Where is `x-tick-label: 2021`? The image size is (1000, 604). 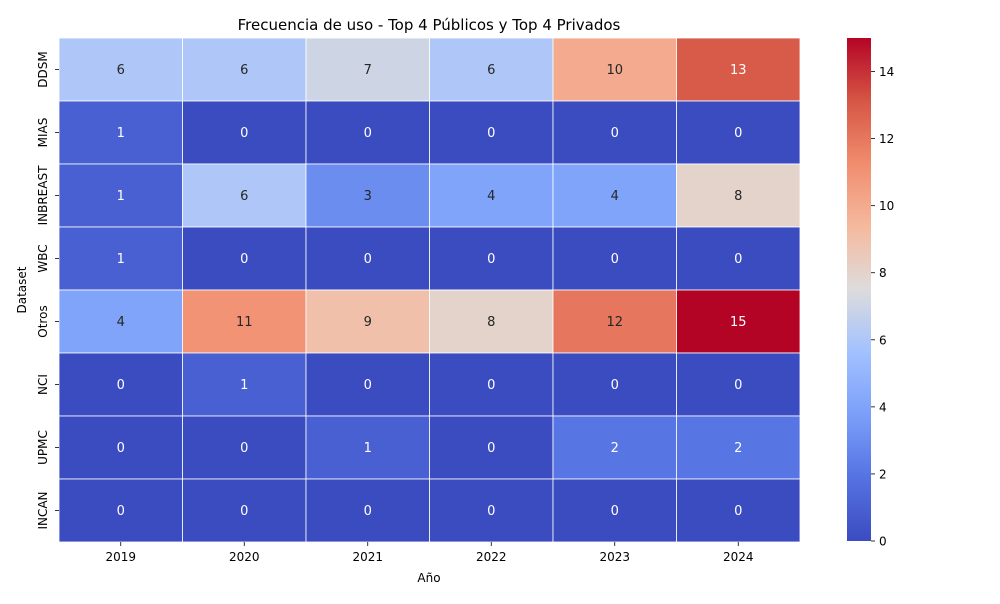
x-tick-label: 2021 is located at coordinates (367, 557).